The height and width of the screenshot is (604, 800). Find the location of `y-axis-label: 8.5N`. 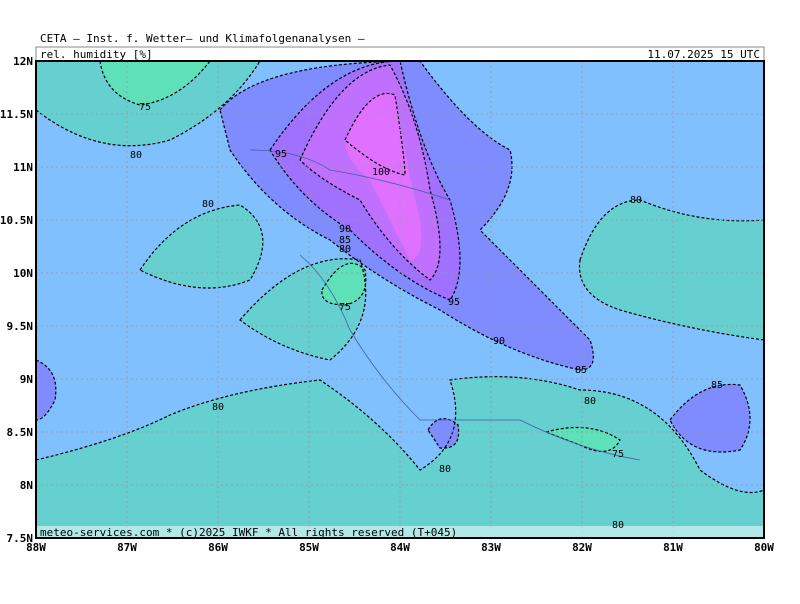

y-axis-label: 8.5N is located at coordinates (20, 432).